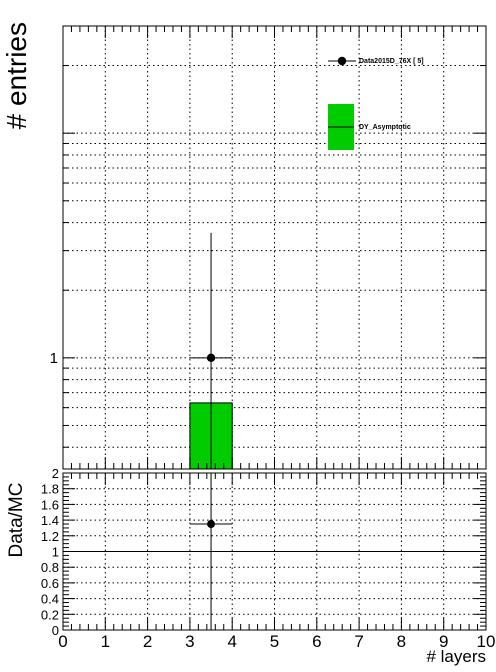  I want to click on main-y-tick-label: 1, so click(54, 358).